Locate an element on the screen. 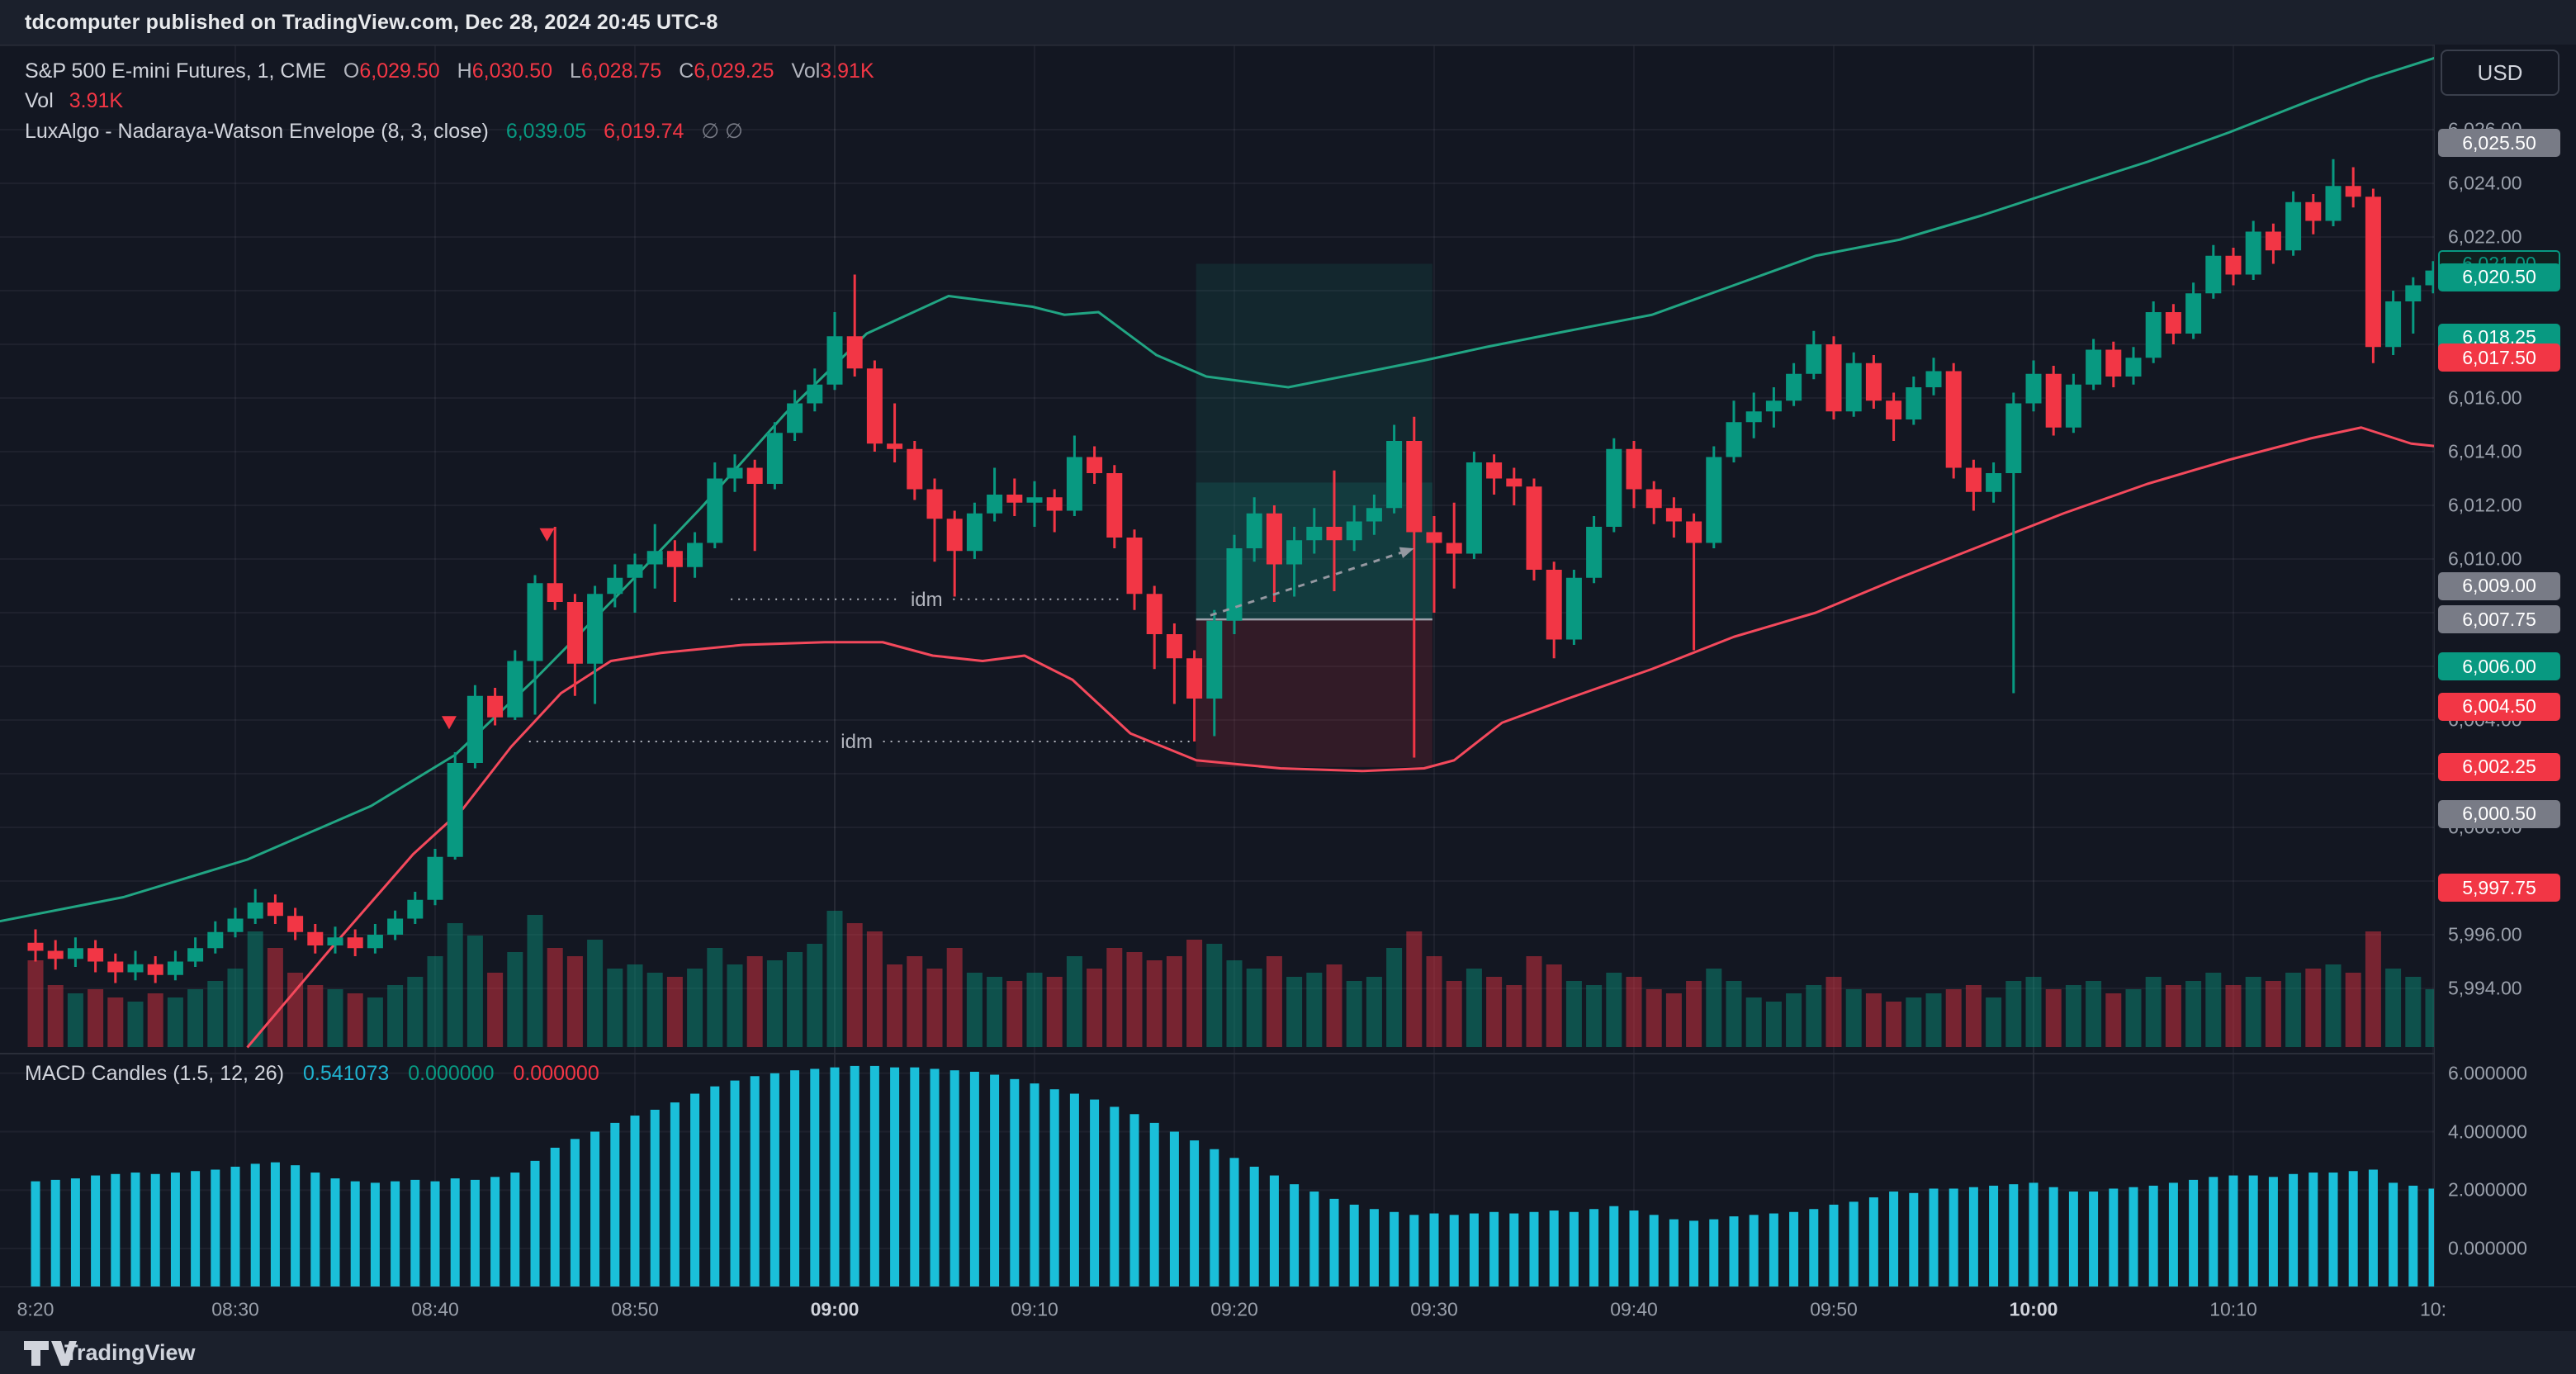 This screenshot has width=2576, height=1374. open-label: O is located at coordinates (351, 71).